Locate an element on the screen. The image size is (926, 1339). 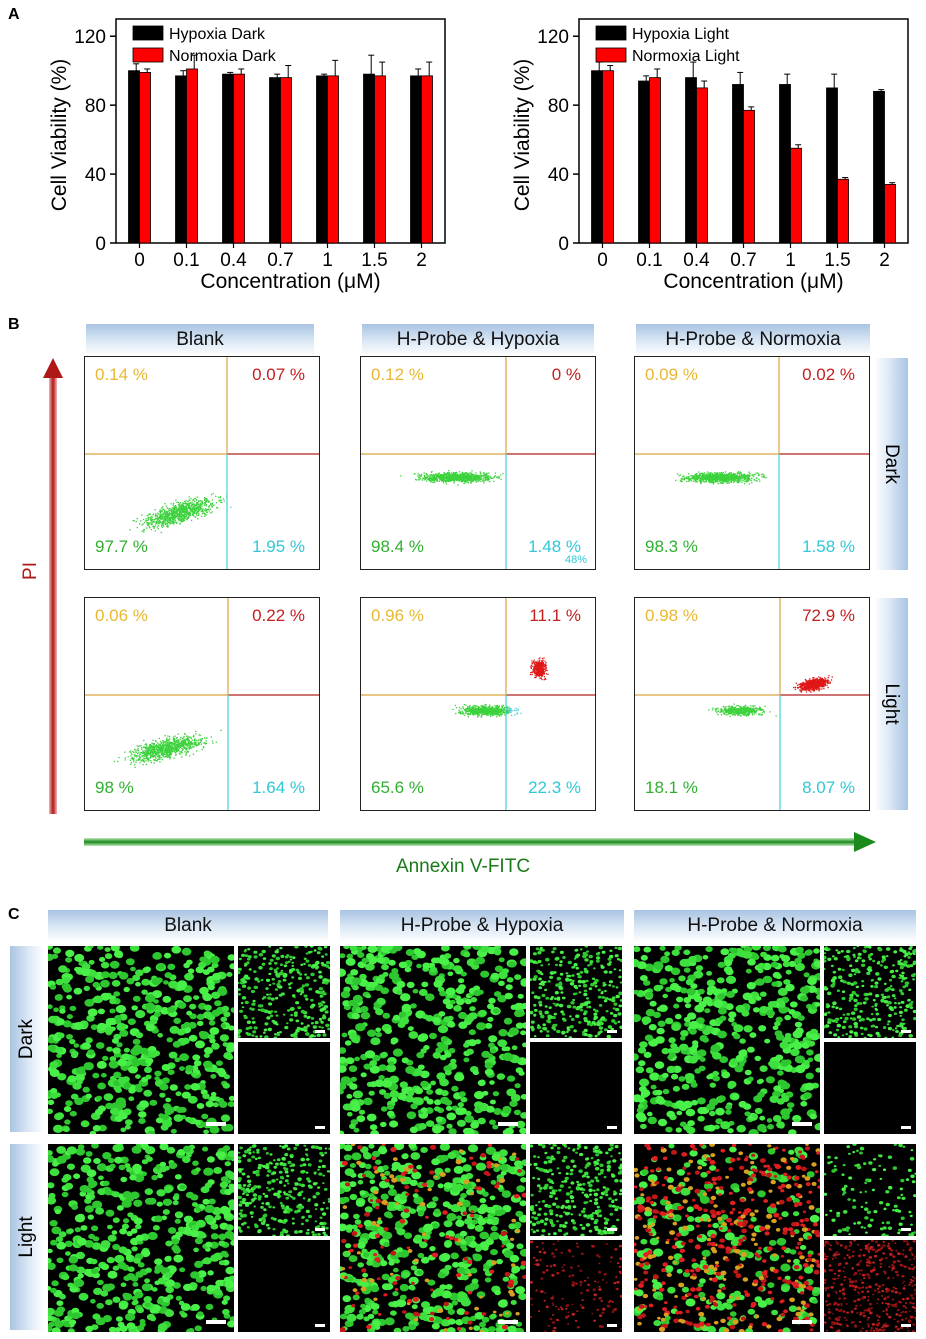
quadrant-ll-value: 98 % is located at coordinates (114, 787).